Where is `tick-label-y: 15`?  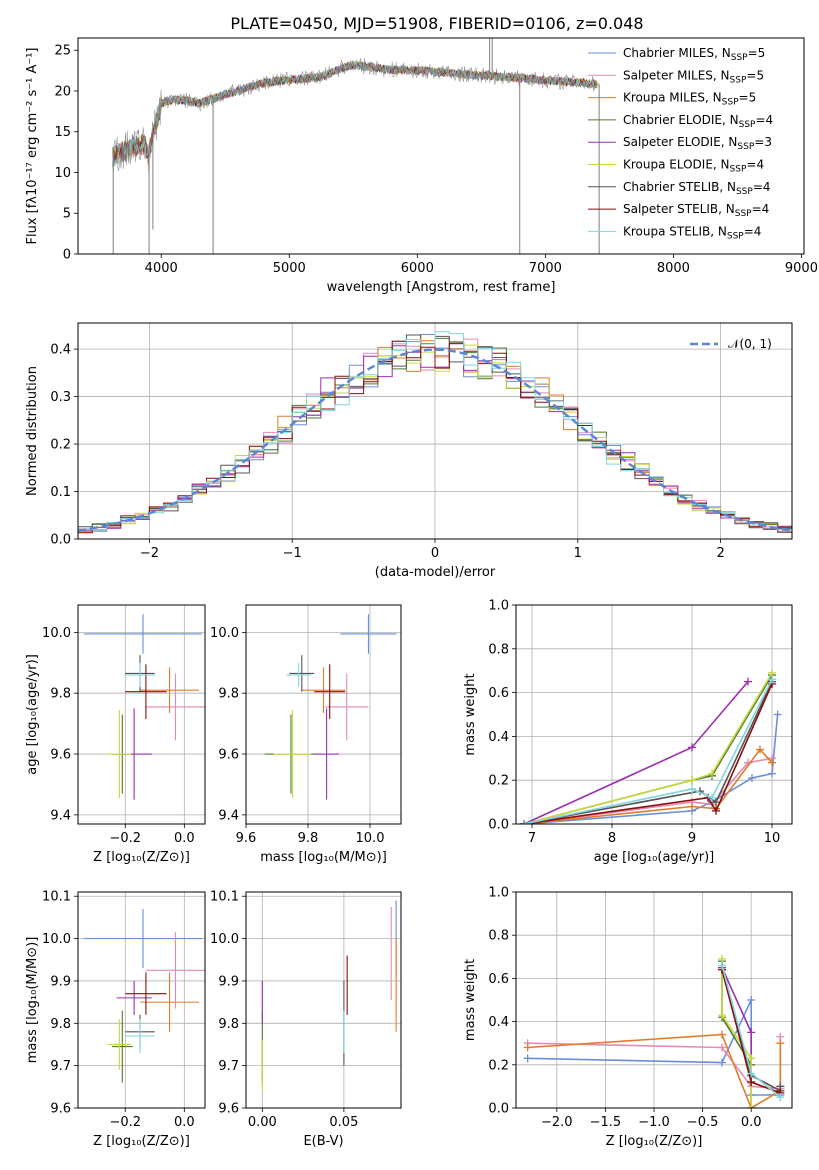
tick-label-y: 15 is located at coordinates (62, 132).